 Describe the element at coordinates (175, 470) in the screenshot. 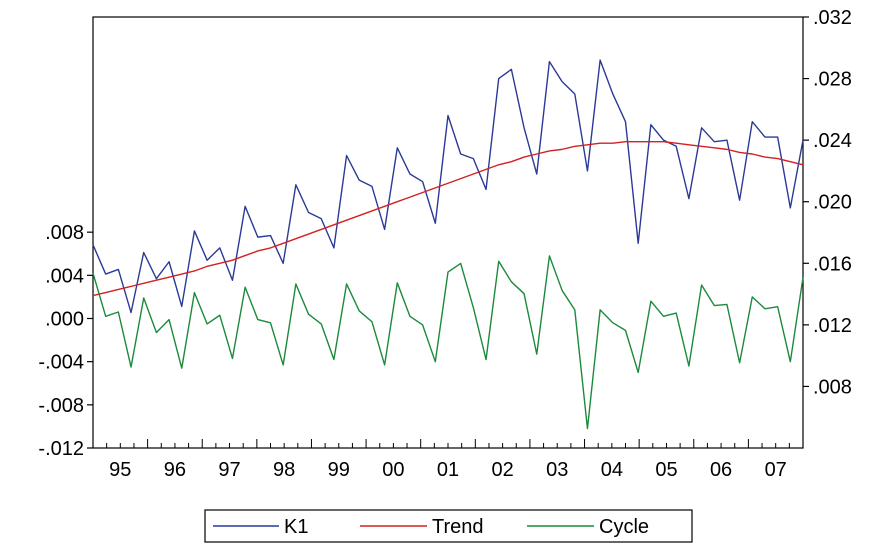

I see `x-tick-label: 96` at that location.